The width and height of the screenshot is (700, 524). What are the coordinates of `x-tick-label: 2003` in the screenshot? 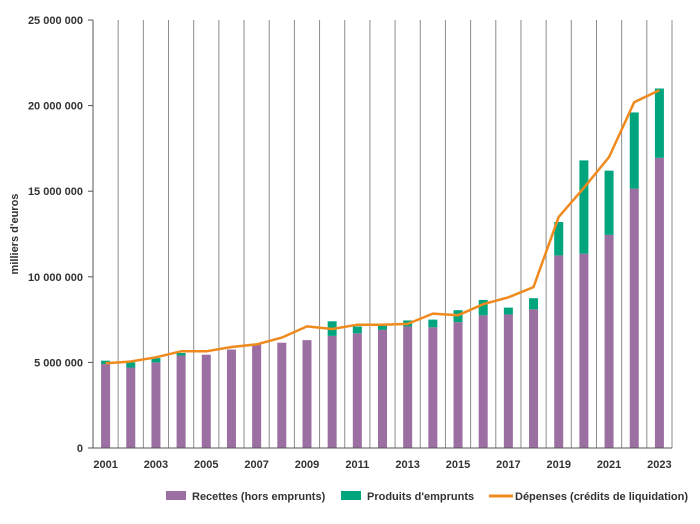 It's located at (156, 465).